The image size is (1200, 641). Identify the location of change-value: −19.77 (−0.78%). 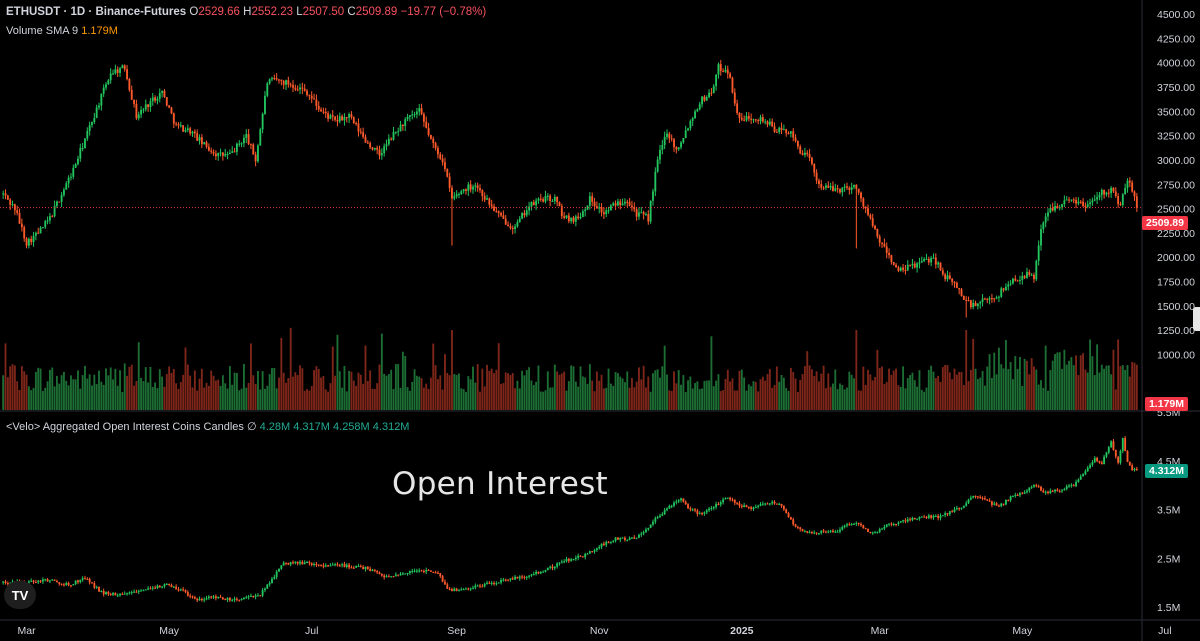
(443, 12).